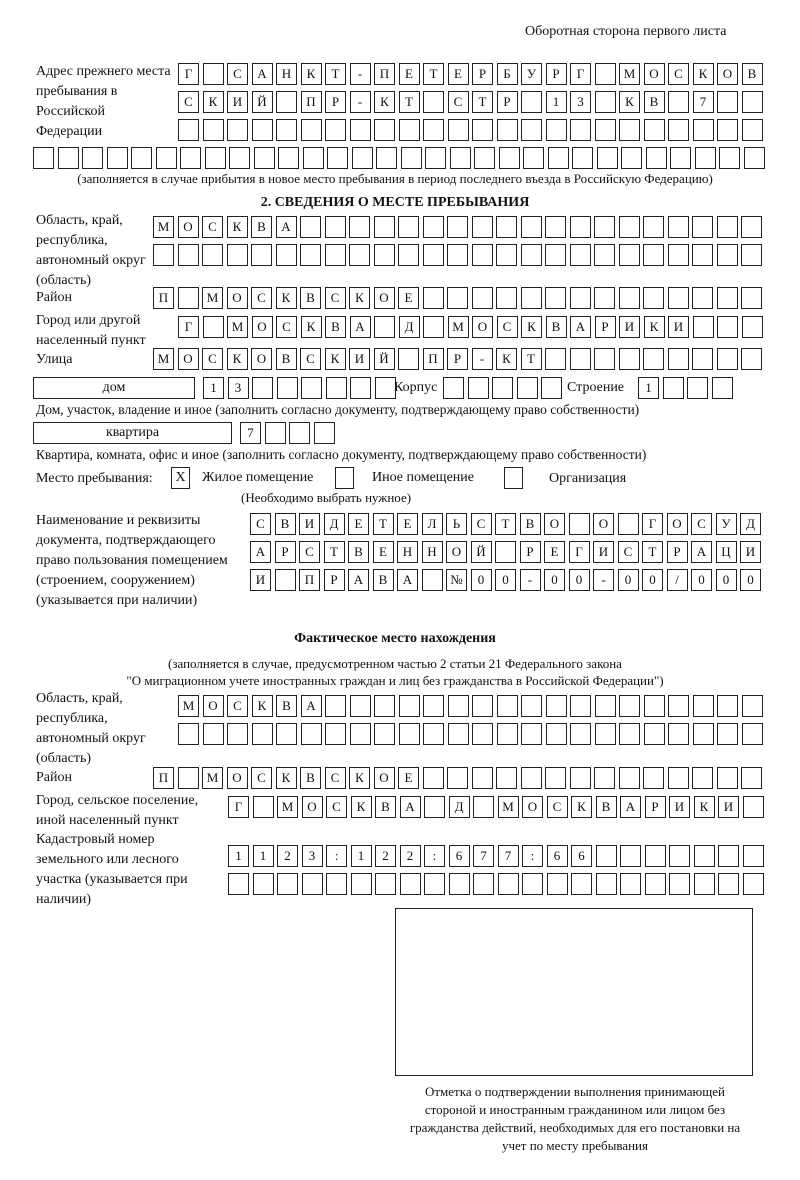  Describe the element at coordinates (360, 74) in the screenshot. I see `char-cell: -` at that location.